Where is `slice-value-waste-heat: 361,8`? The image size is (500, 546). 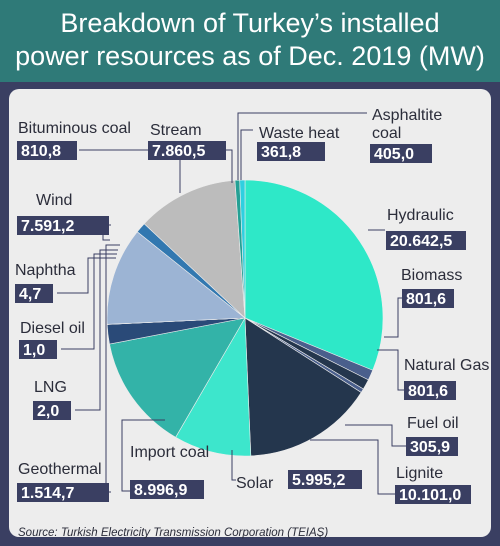 slice-value-waste-heat: 361,8 is located at coordinates (281, 152).